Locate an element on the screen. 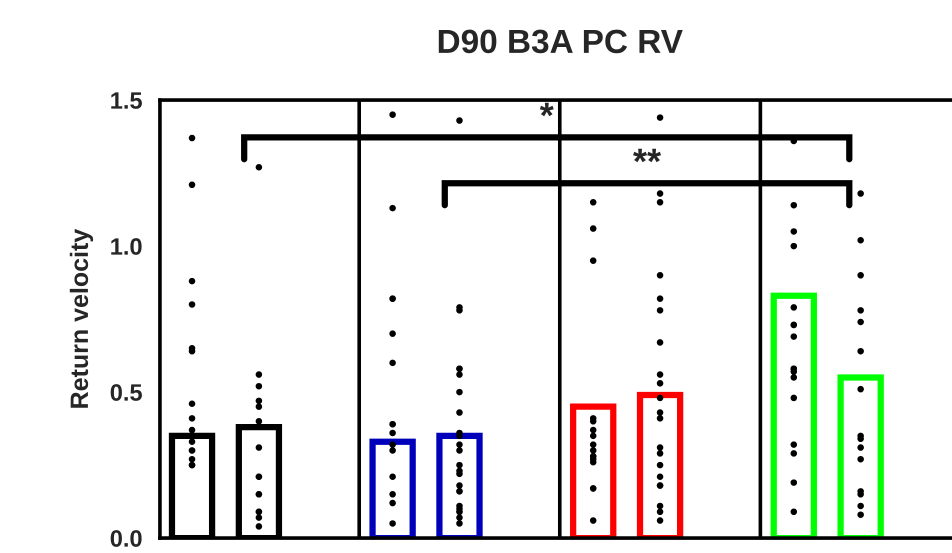  y-tick-label: 0.0 is located at coordinates (126, 538).